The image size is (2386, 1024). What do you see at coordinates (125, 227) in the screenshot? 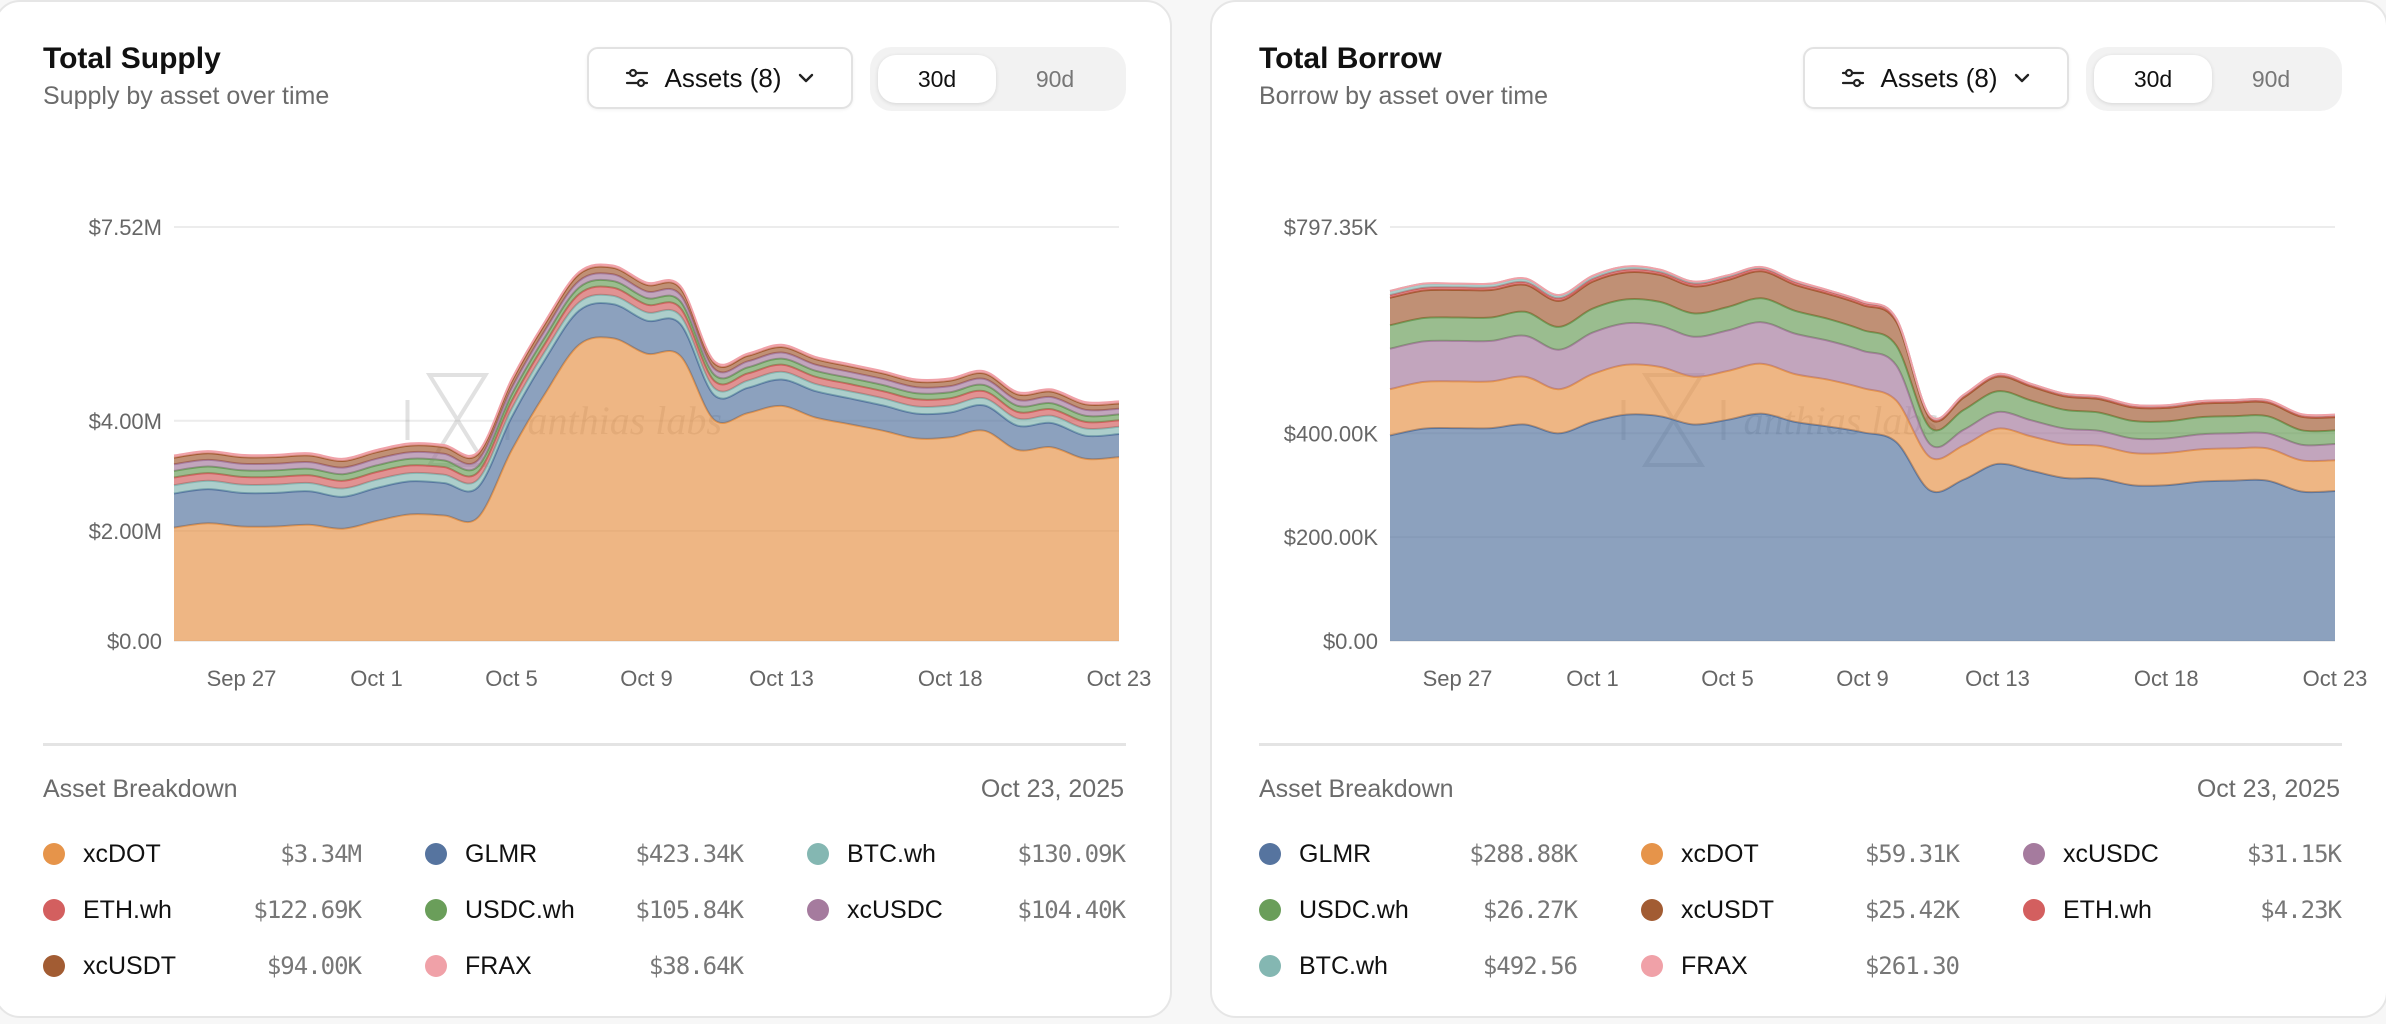
I see `y-tick-label: $7.52M` at bounding box center [125, 227].